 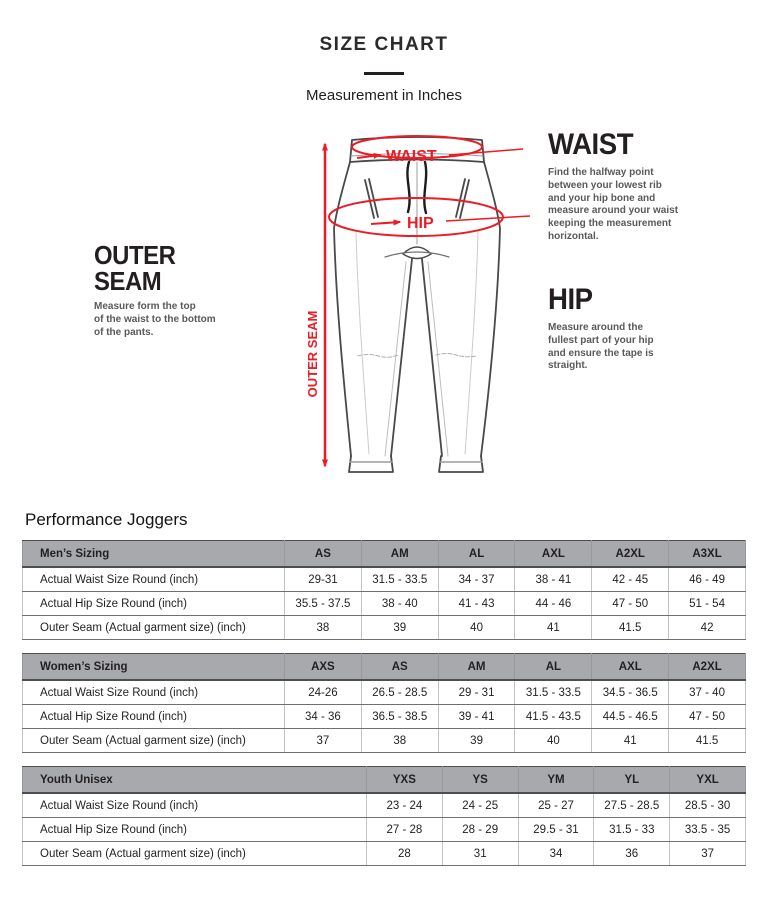 I want to click on size-value-cell: 41, so click(x=630, y=740).